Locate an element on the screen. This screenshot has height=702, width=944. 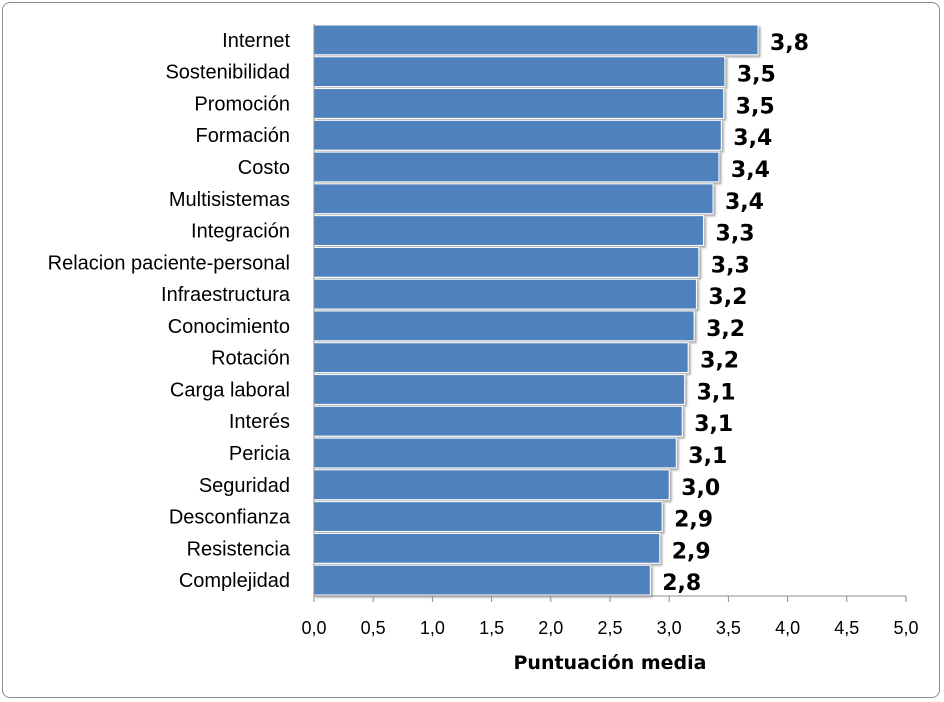
x-axis-title: Puntuación media is located at coordinates (610, 663).